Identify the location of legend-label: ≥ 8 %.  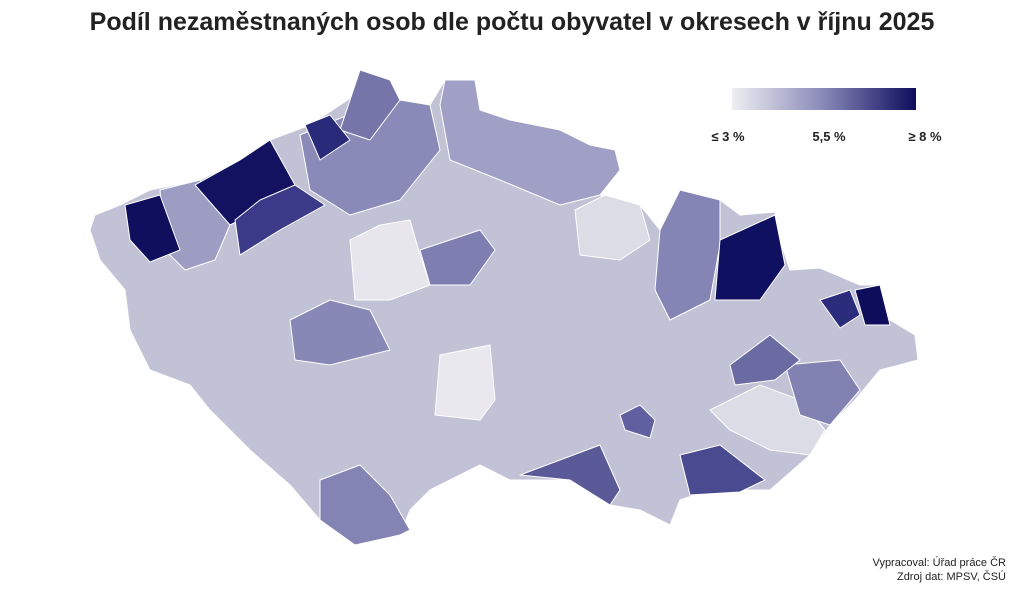
(925, 136).